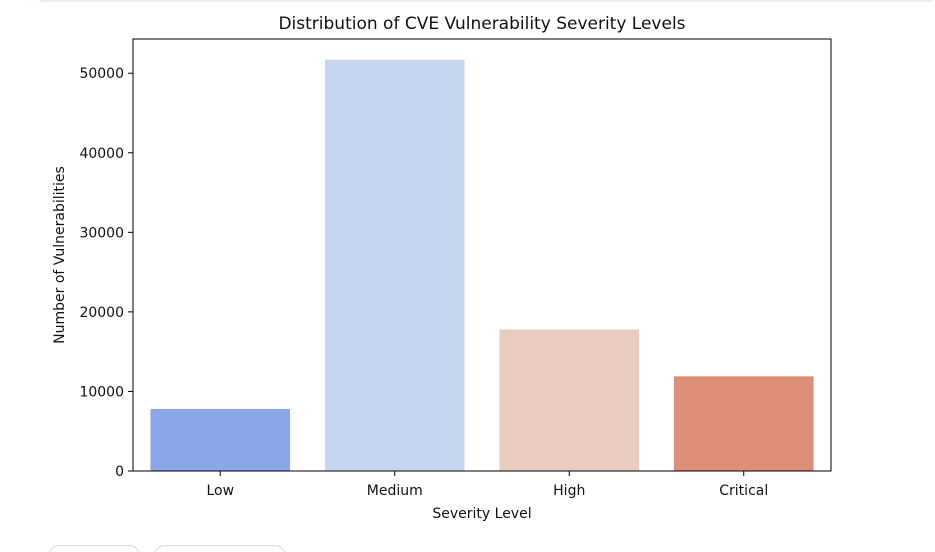  Describe the element at coordinates (481, 514) in the screenshot. I see `x-axis-label: Severity Level` at that location.